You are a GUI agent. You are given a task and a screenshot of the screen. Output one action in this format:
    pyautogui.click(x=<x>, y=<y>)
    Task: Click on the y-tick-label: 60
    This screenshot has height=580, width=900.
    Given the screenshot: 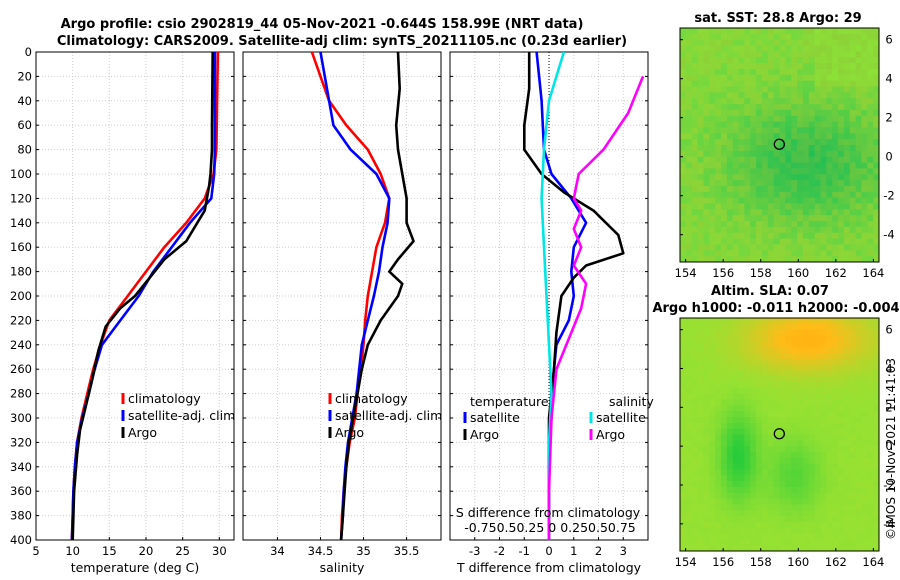 What is the action you would take?
    pyautogui.click(x=24, y=125)
    